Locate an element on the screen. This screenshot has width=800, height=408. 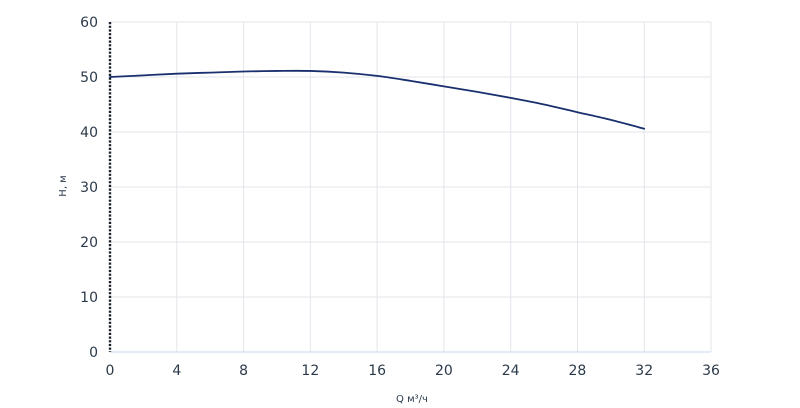
series-line is located at coordinates (377, 99).